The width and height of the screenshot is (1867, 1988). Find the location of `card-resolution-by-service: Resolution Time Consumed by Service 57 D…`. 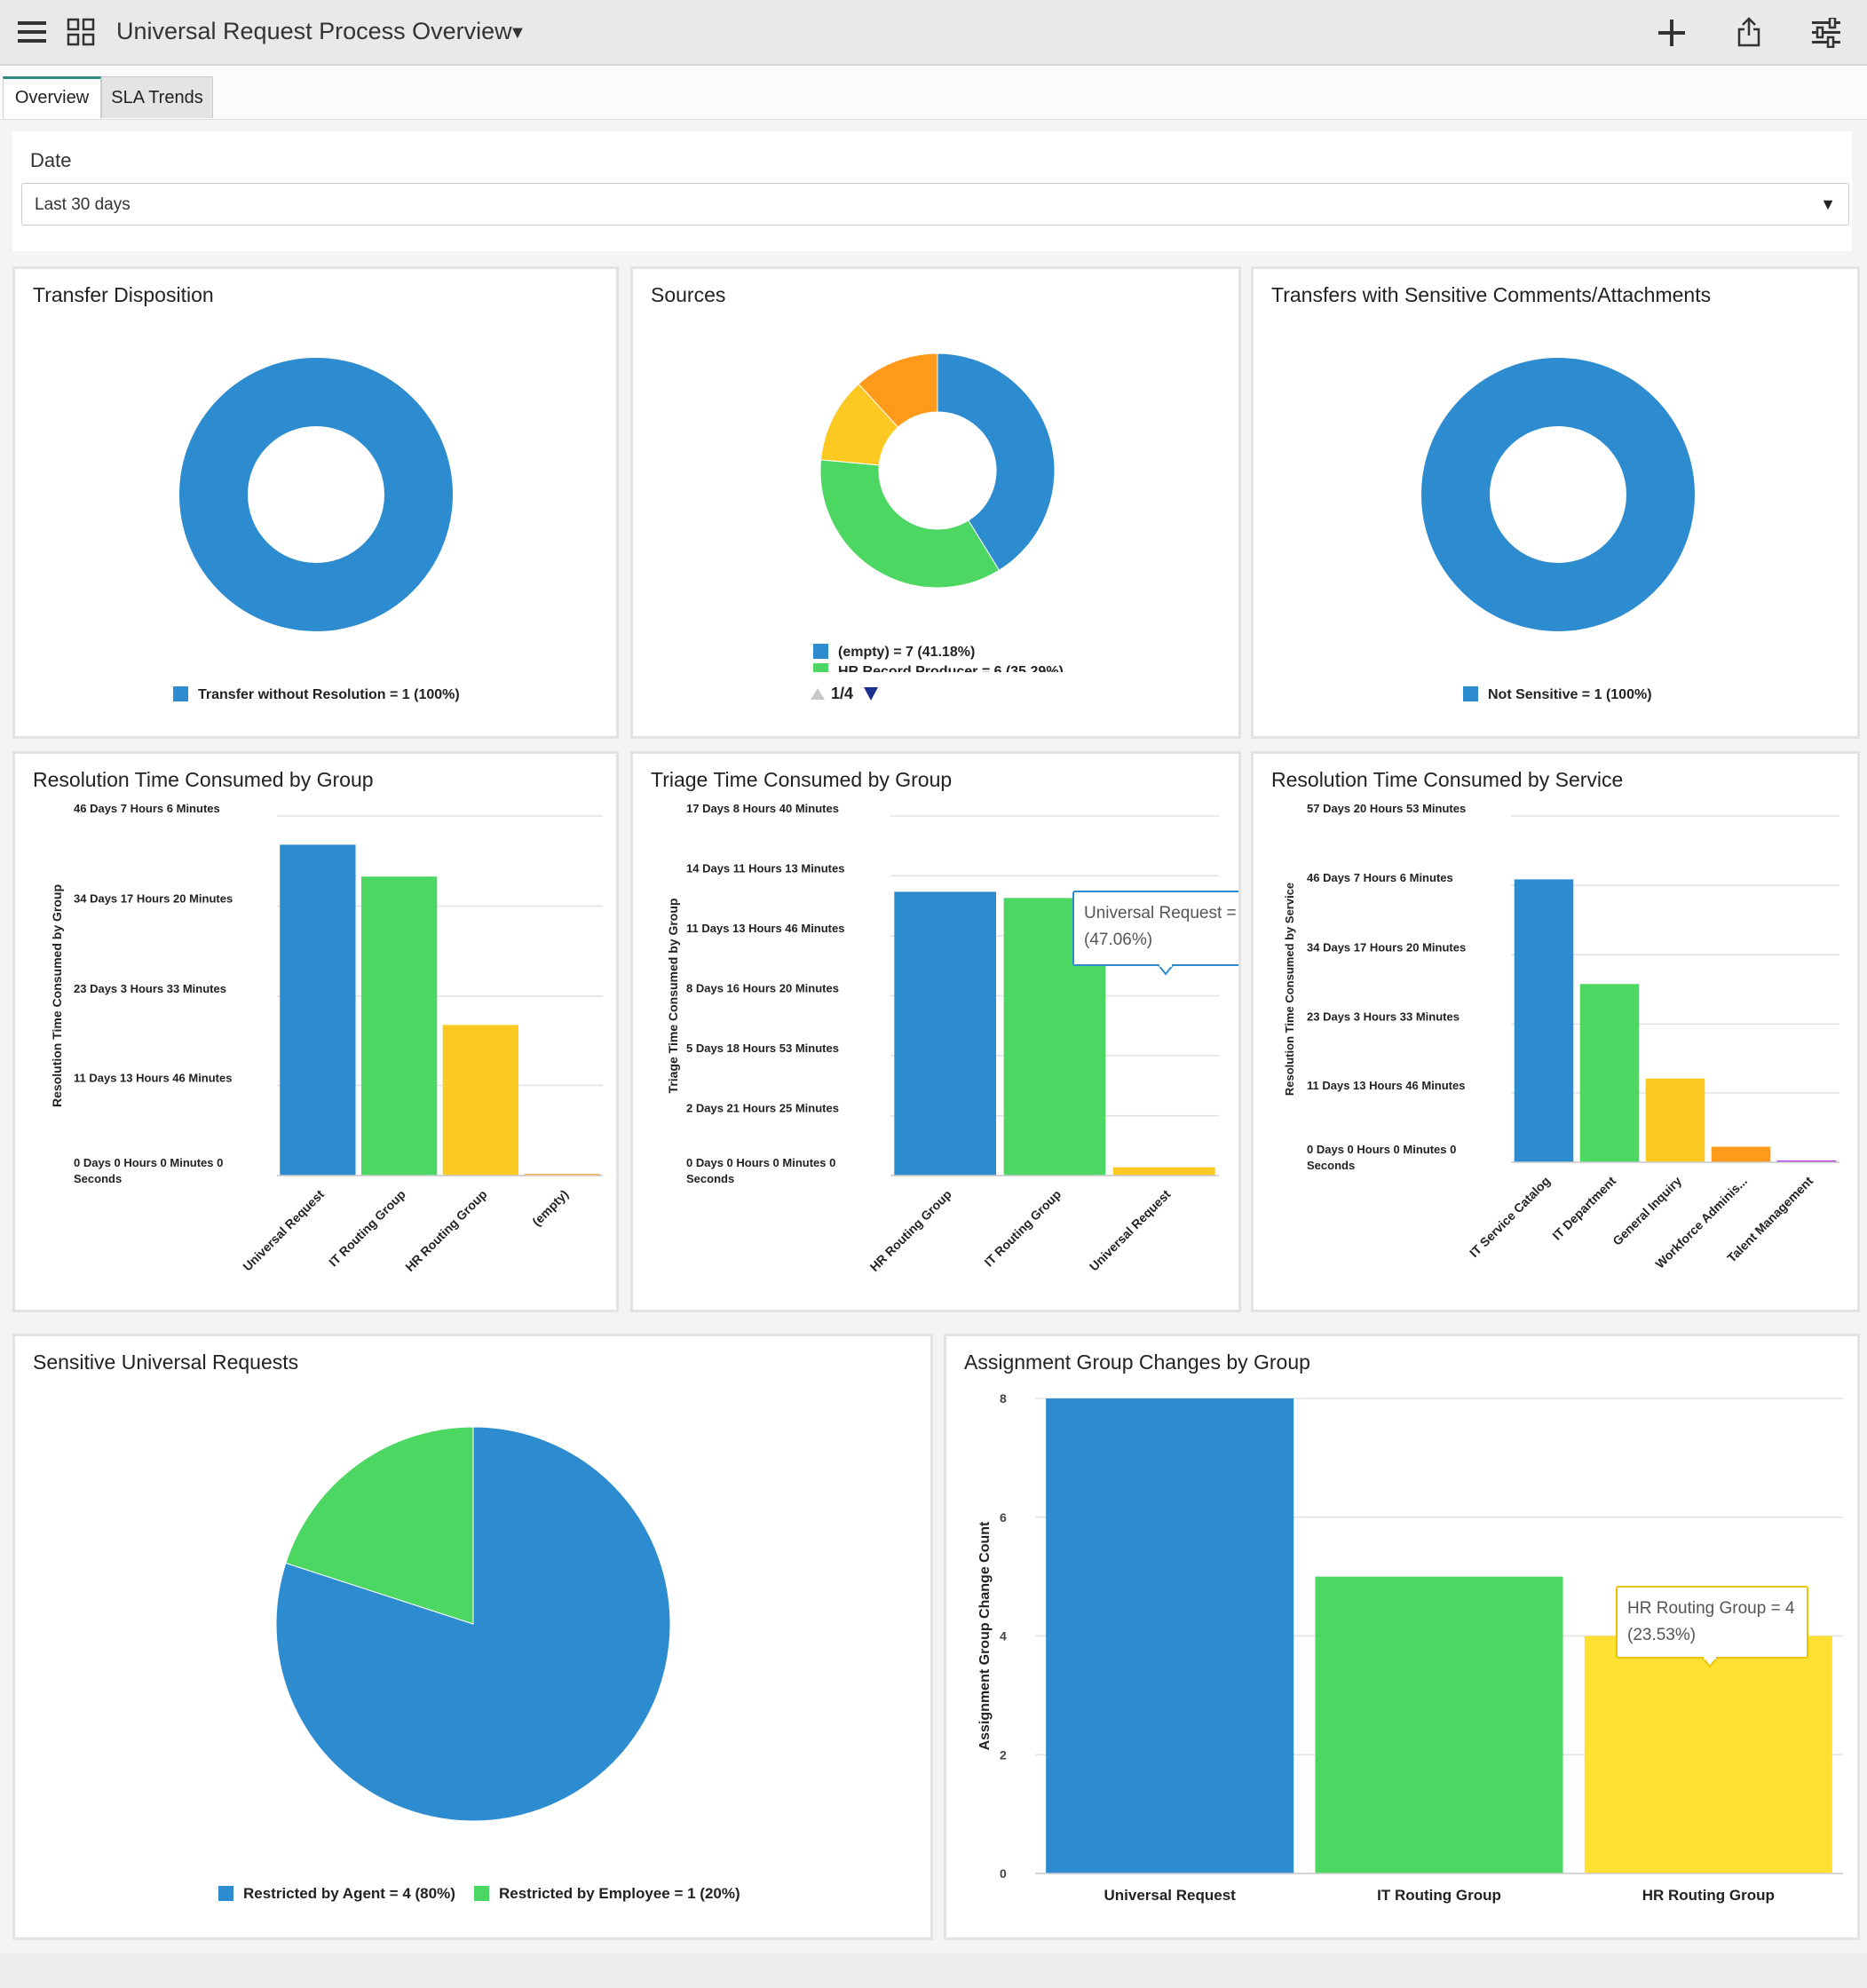

card-resolution-by-service: Resolution Time Consumed by Service 57 D… is located at coordinates (1555, 1031).